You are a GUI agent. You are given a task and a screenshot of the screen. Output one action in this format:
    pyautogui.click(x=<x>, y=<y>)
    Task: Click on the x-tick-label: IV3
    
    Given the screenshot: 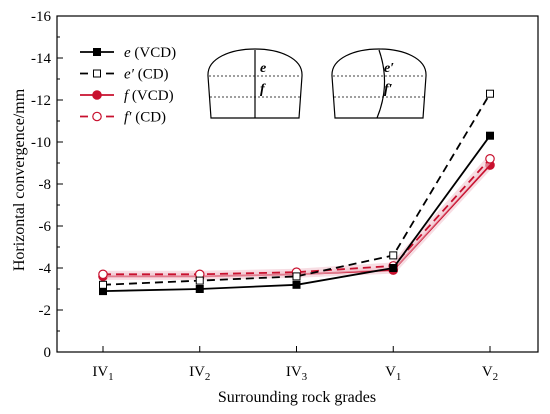 What is the action you would take?
    pyautogui.click(x=297, y=373)
    